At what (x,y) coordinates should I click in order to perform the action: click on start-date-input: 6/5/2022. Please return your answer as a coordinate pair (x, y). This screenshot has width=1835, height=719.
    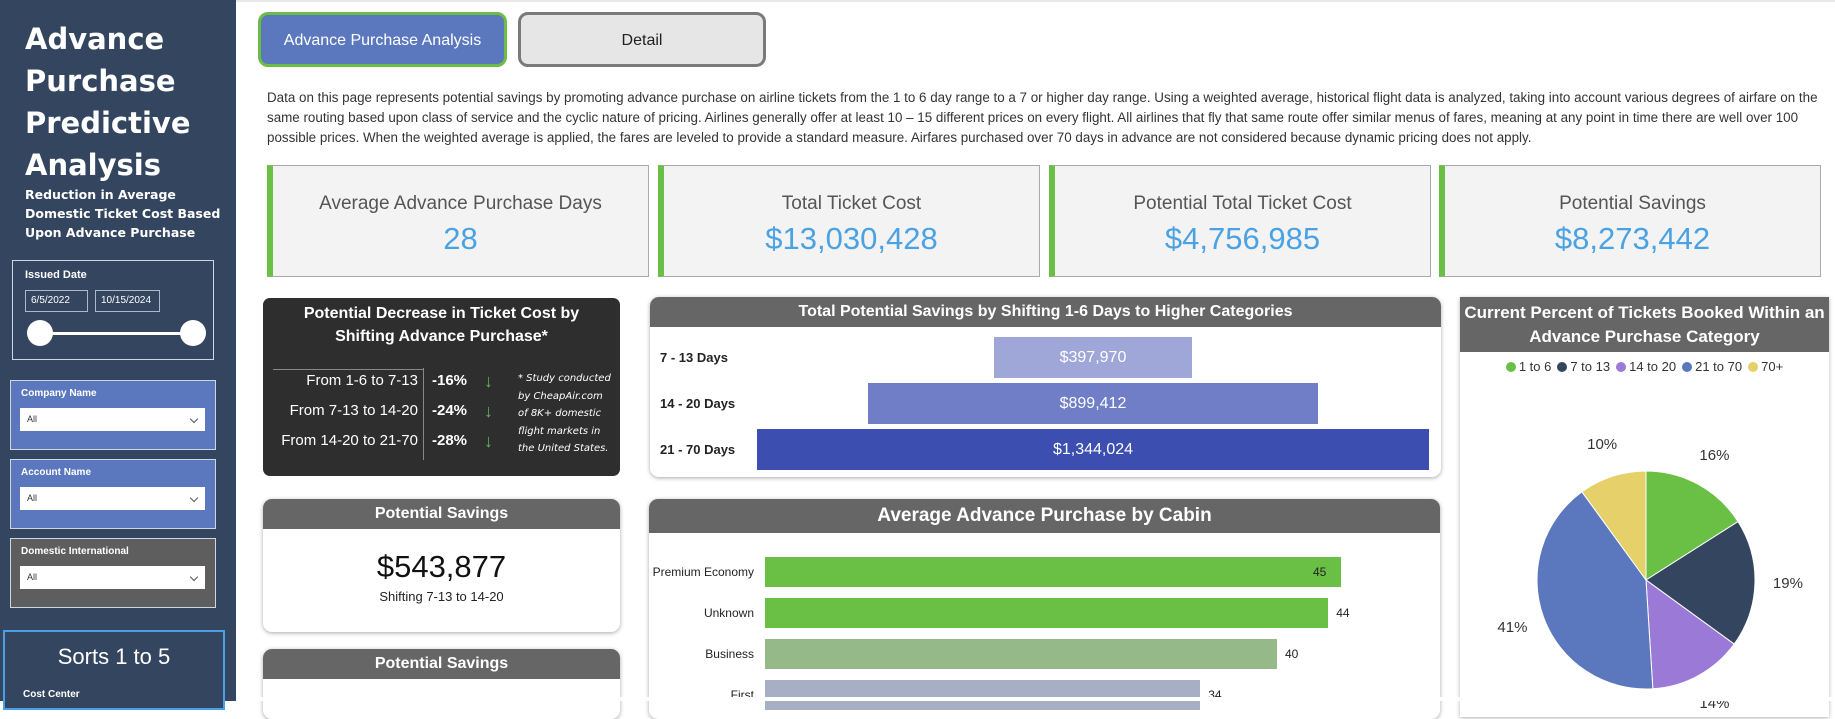
    Looking at the image, I should click on (56, 301).